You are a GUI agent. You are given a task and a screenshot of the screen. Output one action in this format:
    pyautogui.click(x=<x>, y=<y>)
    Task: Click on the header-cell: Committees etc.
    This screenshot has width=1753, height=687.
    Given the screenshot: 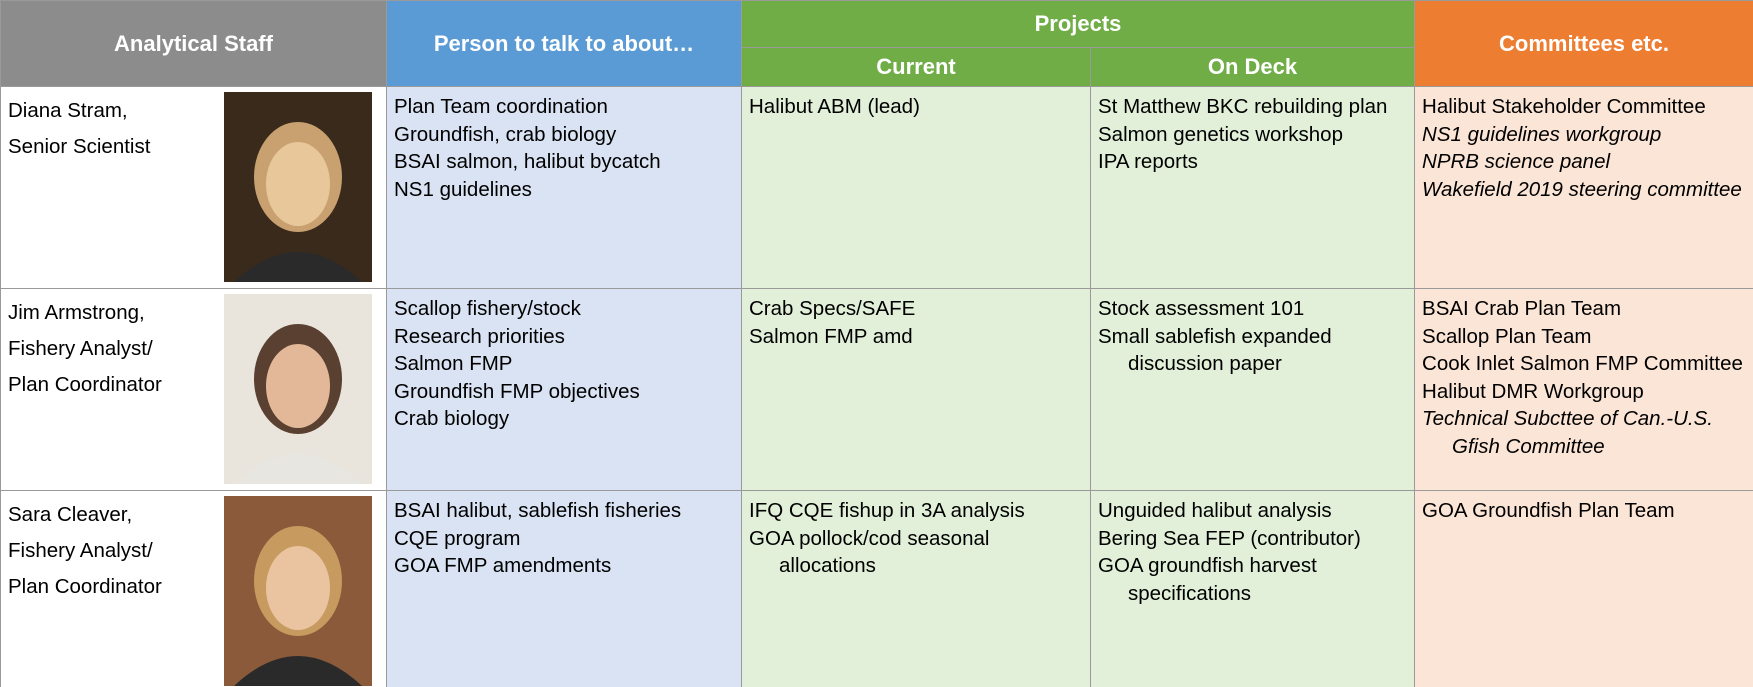 What is the action you would take?
    pyautogui.click(x=1583, y=43)
    